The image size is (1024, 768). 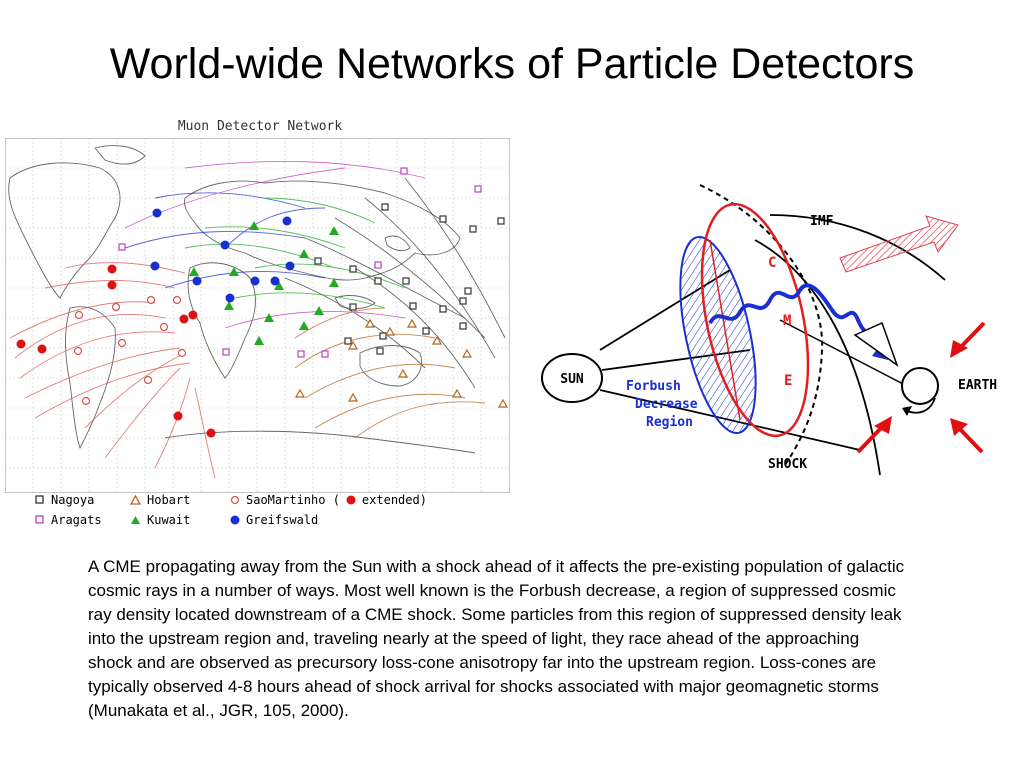 I want to click on solar-wind-arrow-icon, so click(x=899, y=244).